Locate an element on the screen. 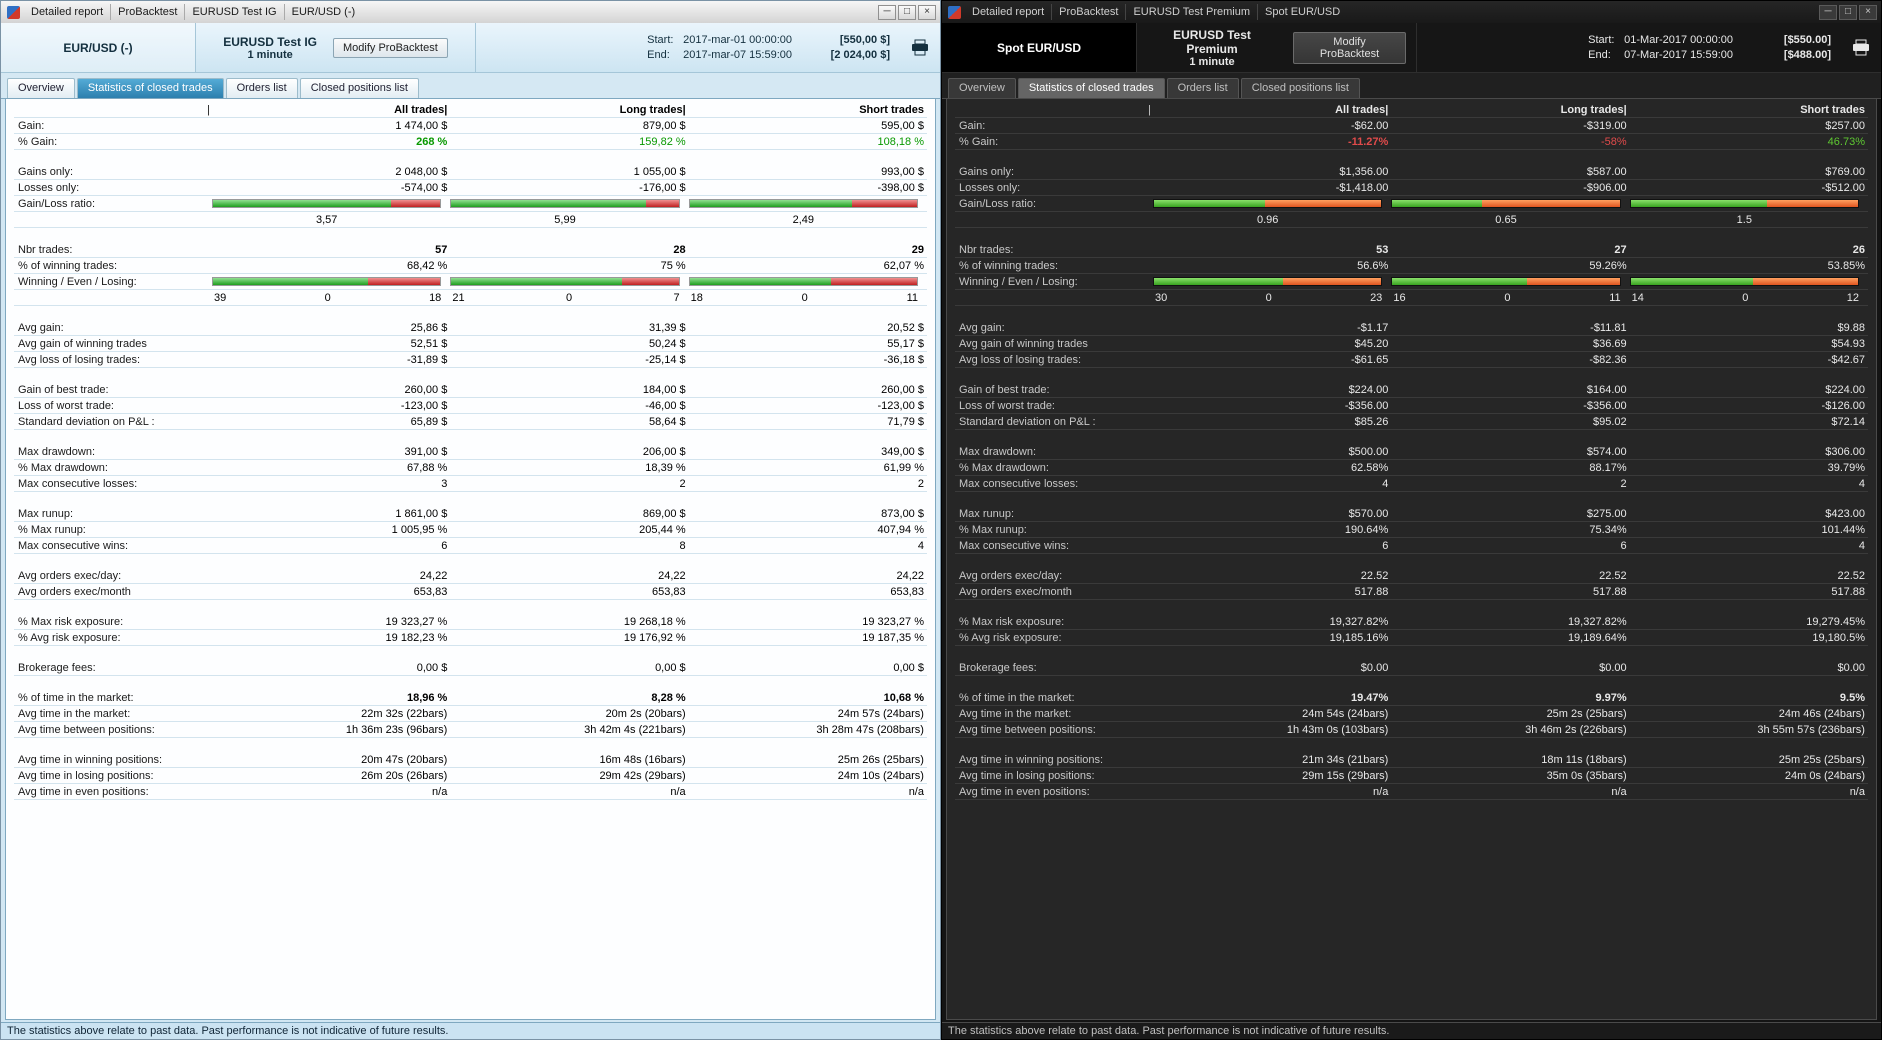  stat-label: Max runup: is located at coordinates (46, 513).